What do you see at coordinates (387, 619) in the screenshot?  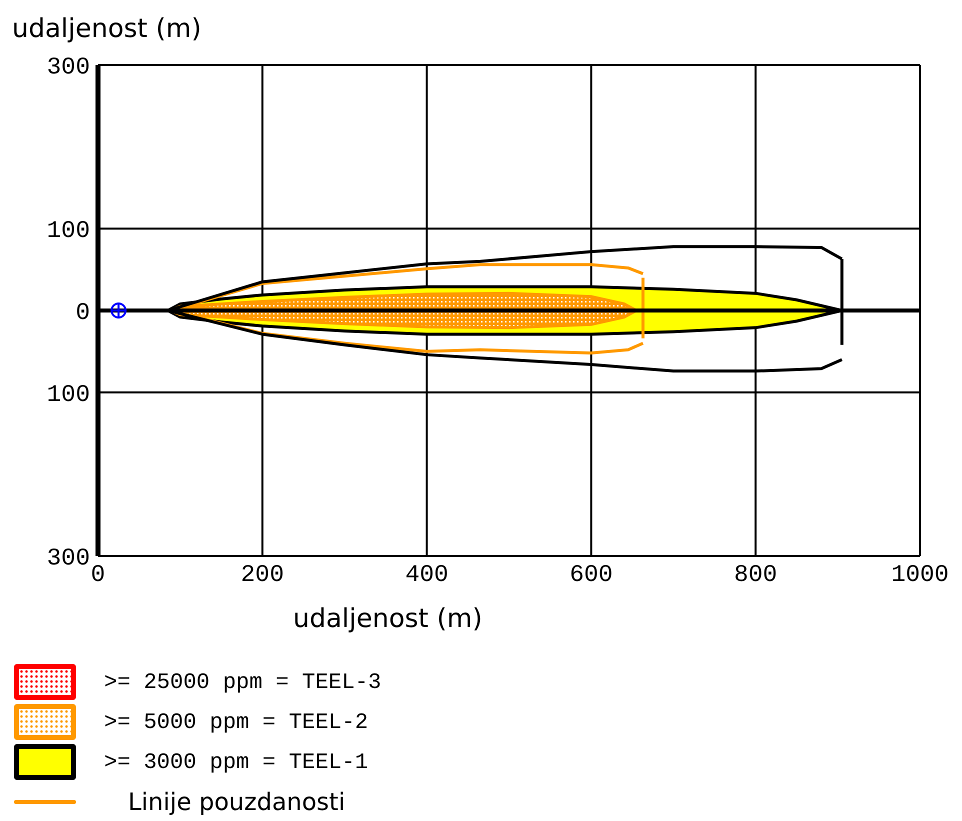 I see `x-axis-title: udaljenost (m)` at bounding box center [387, 619].